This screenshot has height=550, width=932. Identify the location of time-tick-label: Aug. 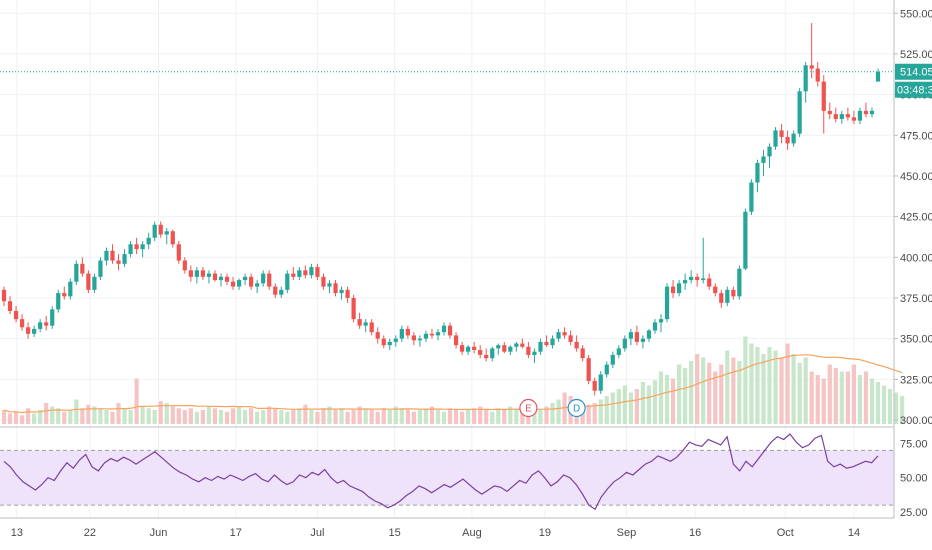
(472, 533).